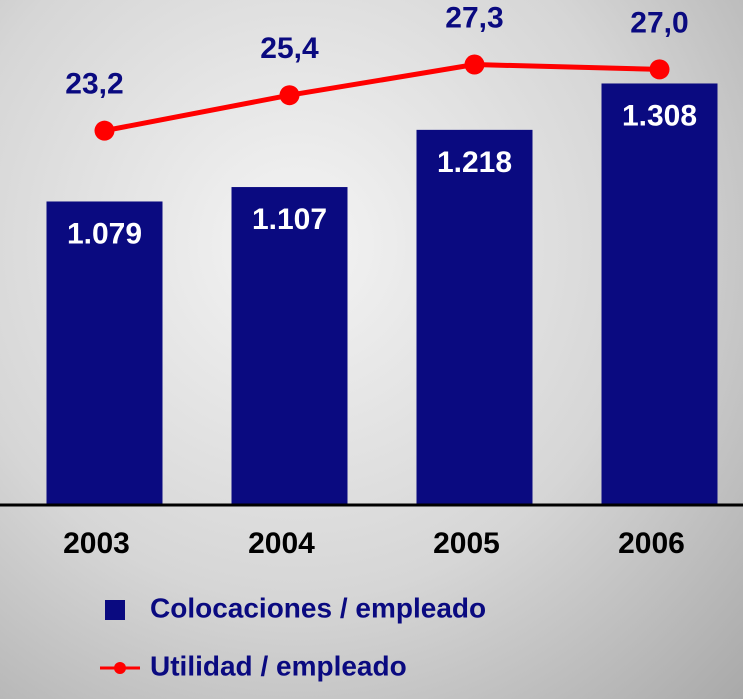 The width and height of the screenshot is (743, 699). Describe the element at coordinates (281, 543) in the screenshot. I see `x-tick-label: 2004` at that location.